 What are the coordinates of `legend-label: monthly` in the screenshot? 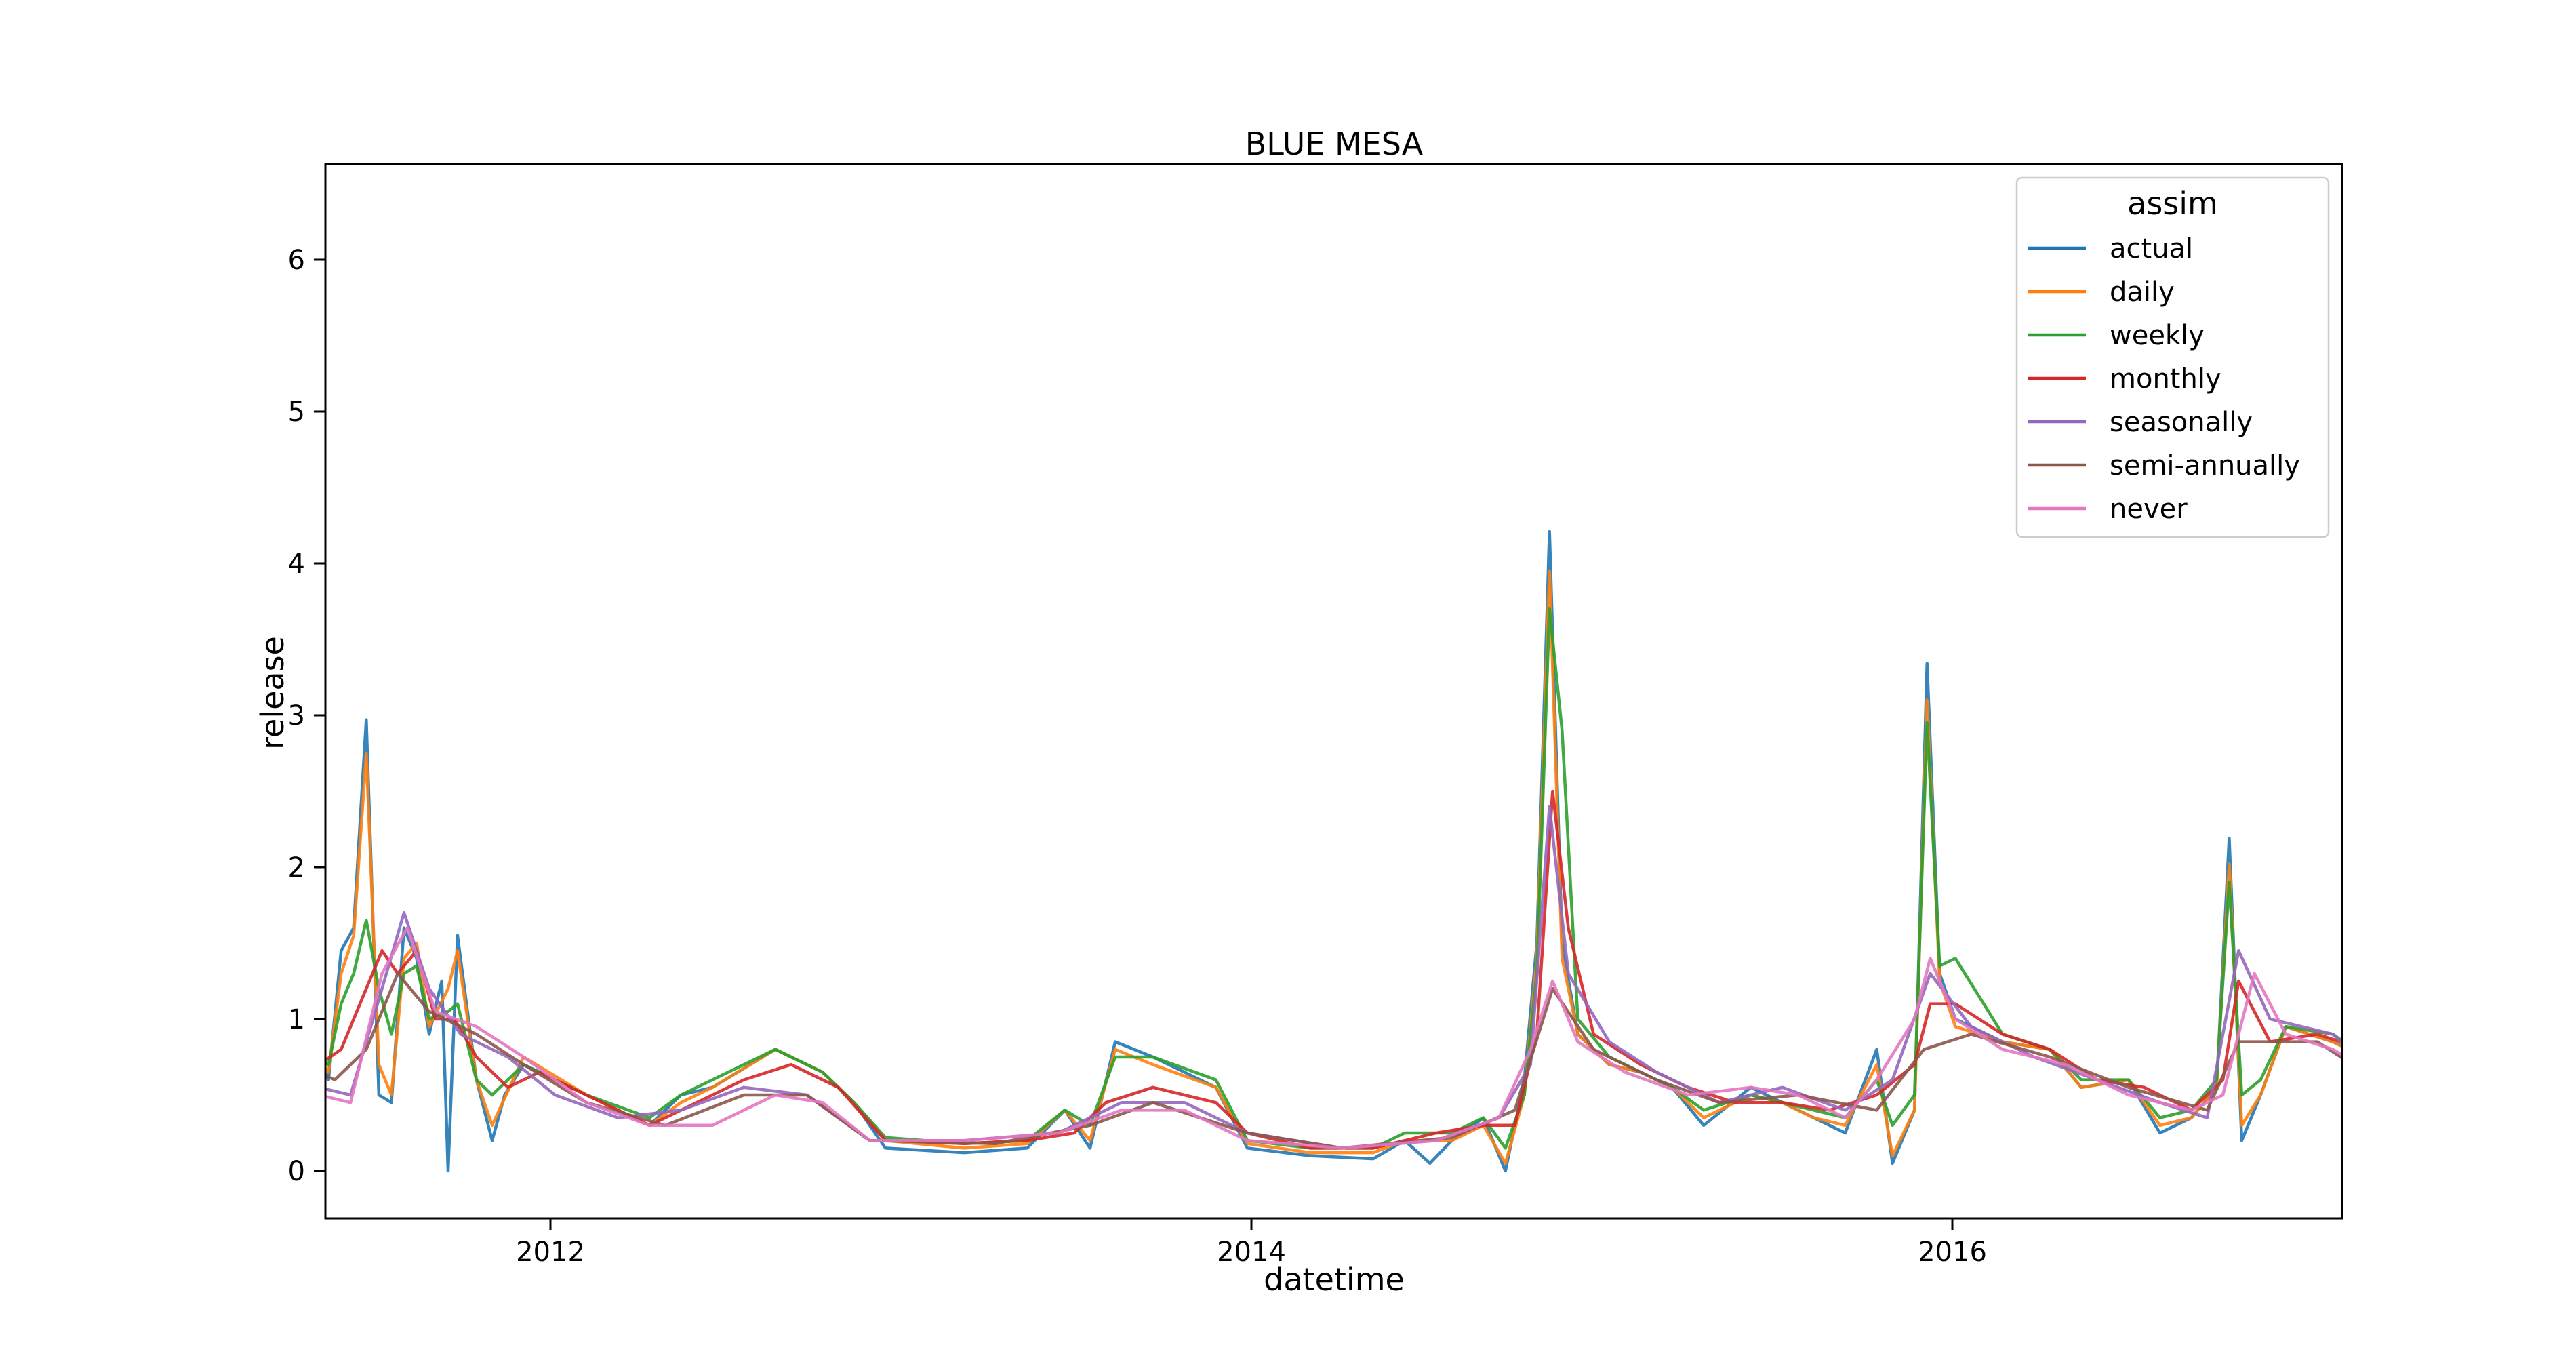 It's located at (2165, 379).